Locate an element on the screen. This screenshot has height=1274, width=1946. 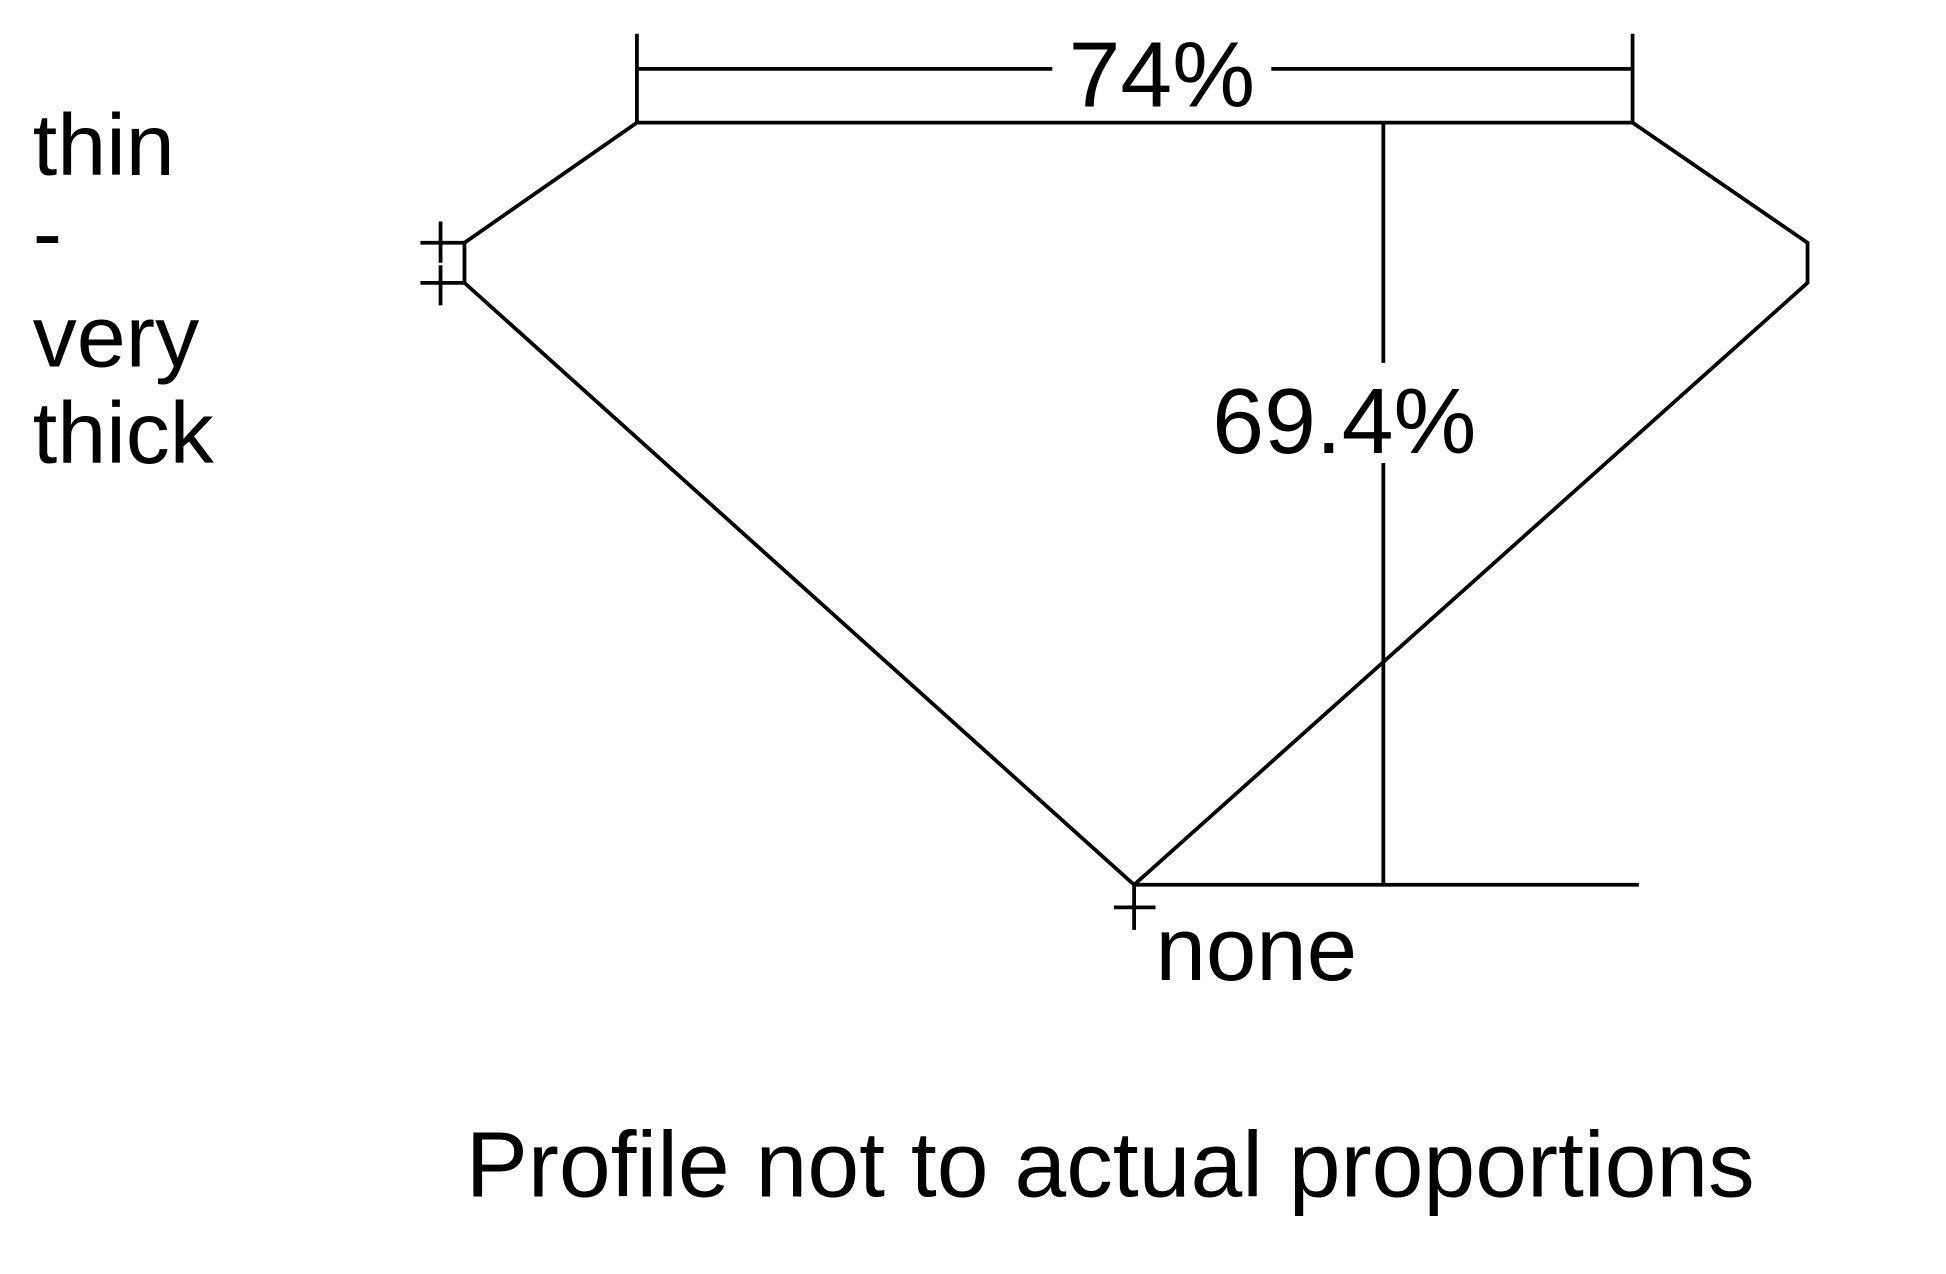
culet-label: none is located at coordinates (1257, 949).